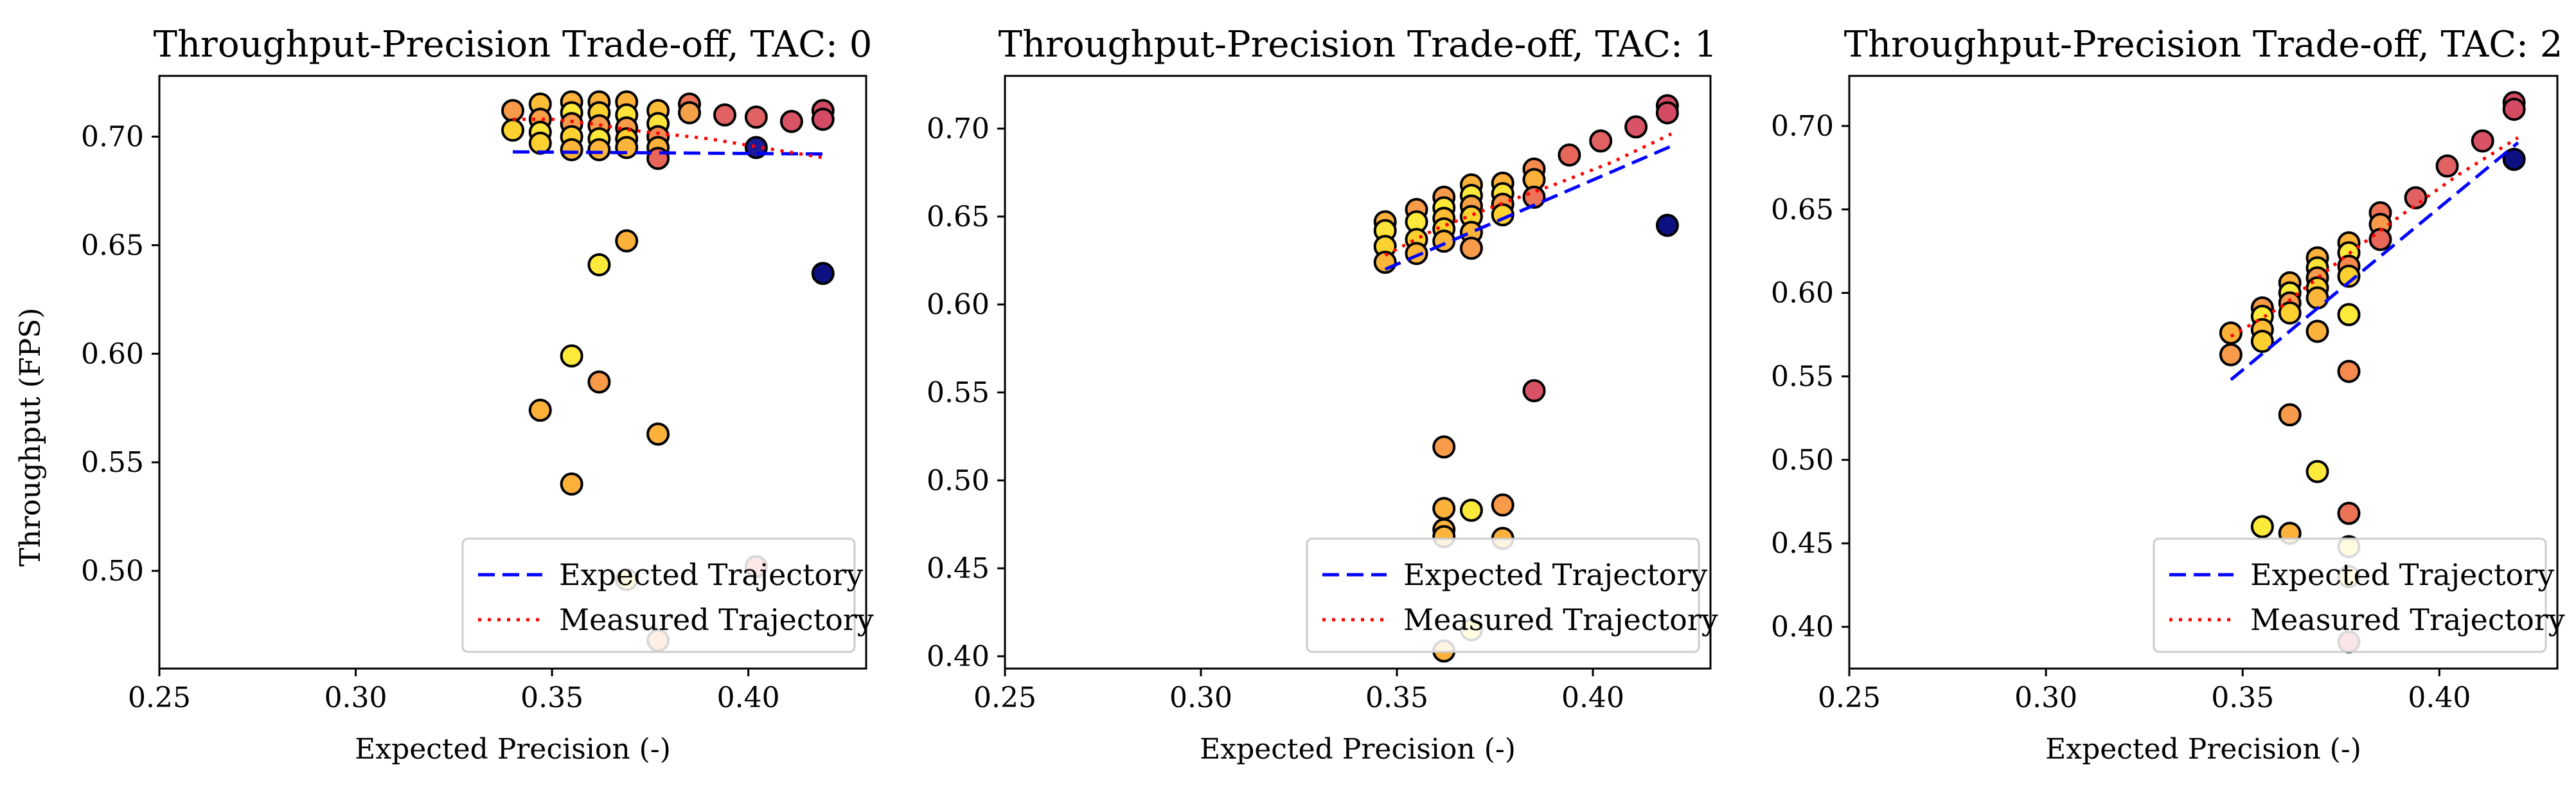 This screenshot has width=2576, height=801. I want to click on y-axis-label: Throughput (FPS), so click(31, 437).